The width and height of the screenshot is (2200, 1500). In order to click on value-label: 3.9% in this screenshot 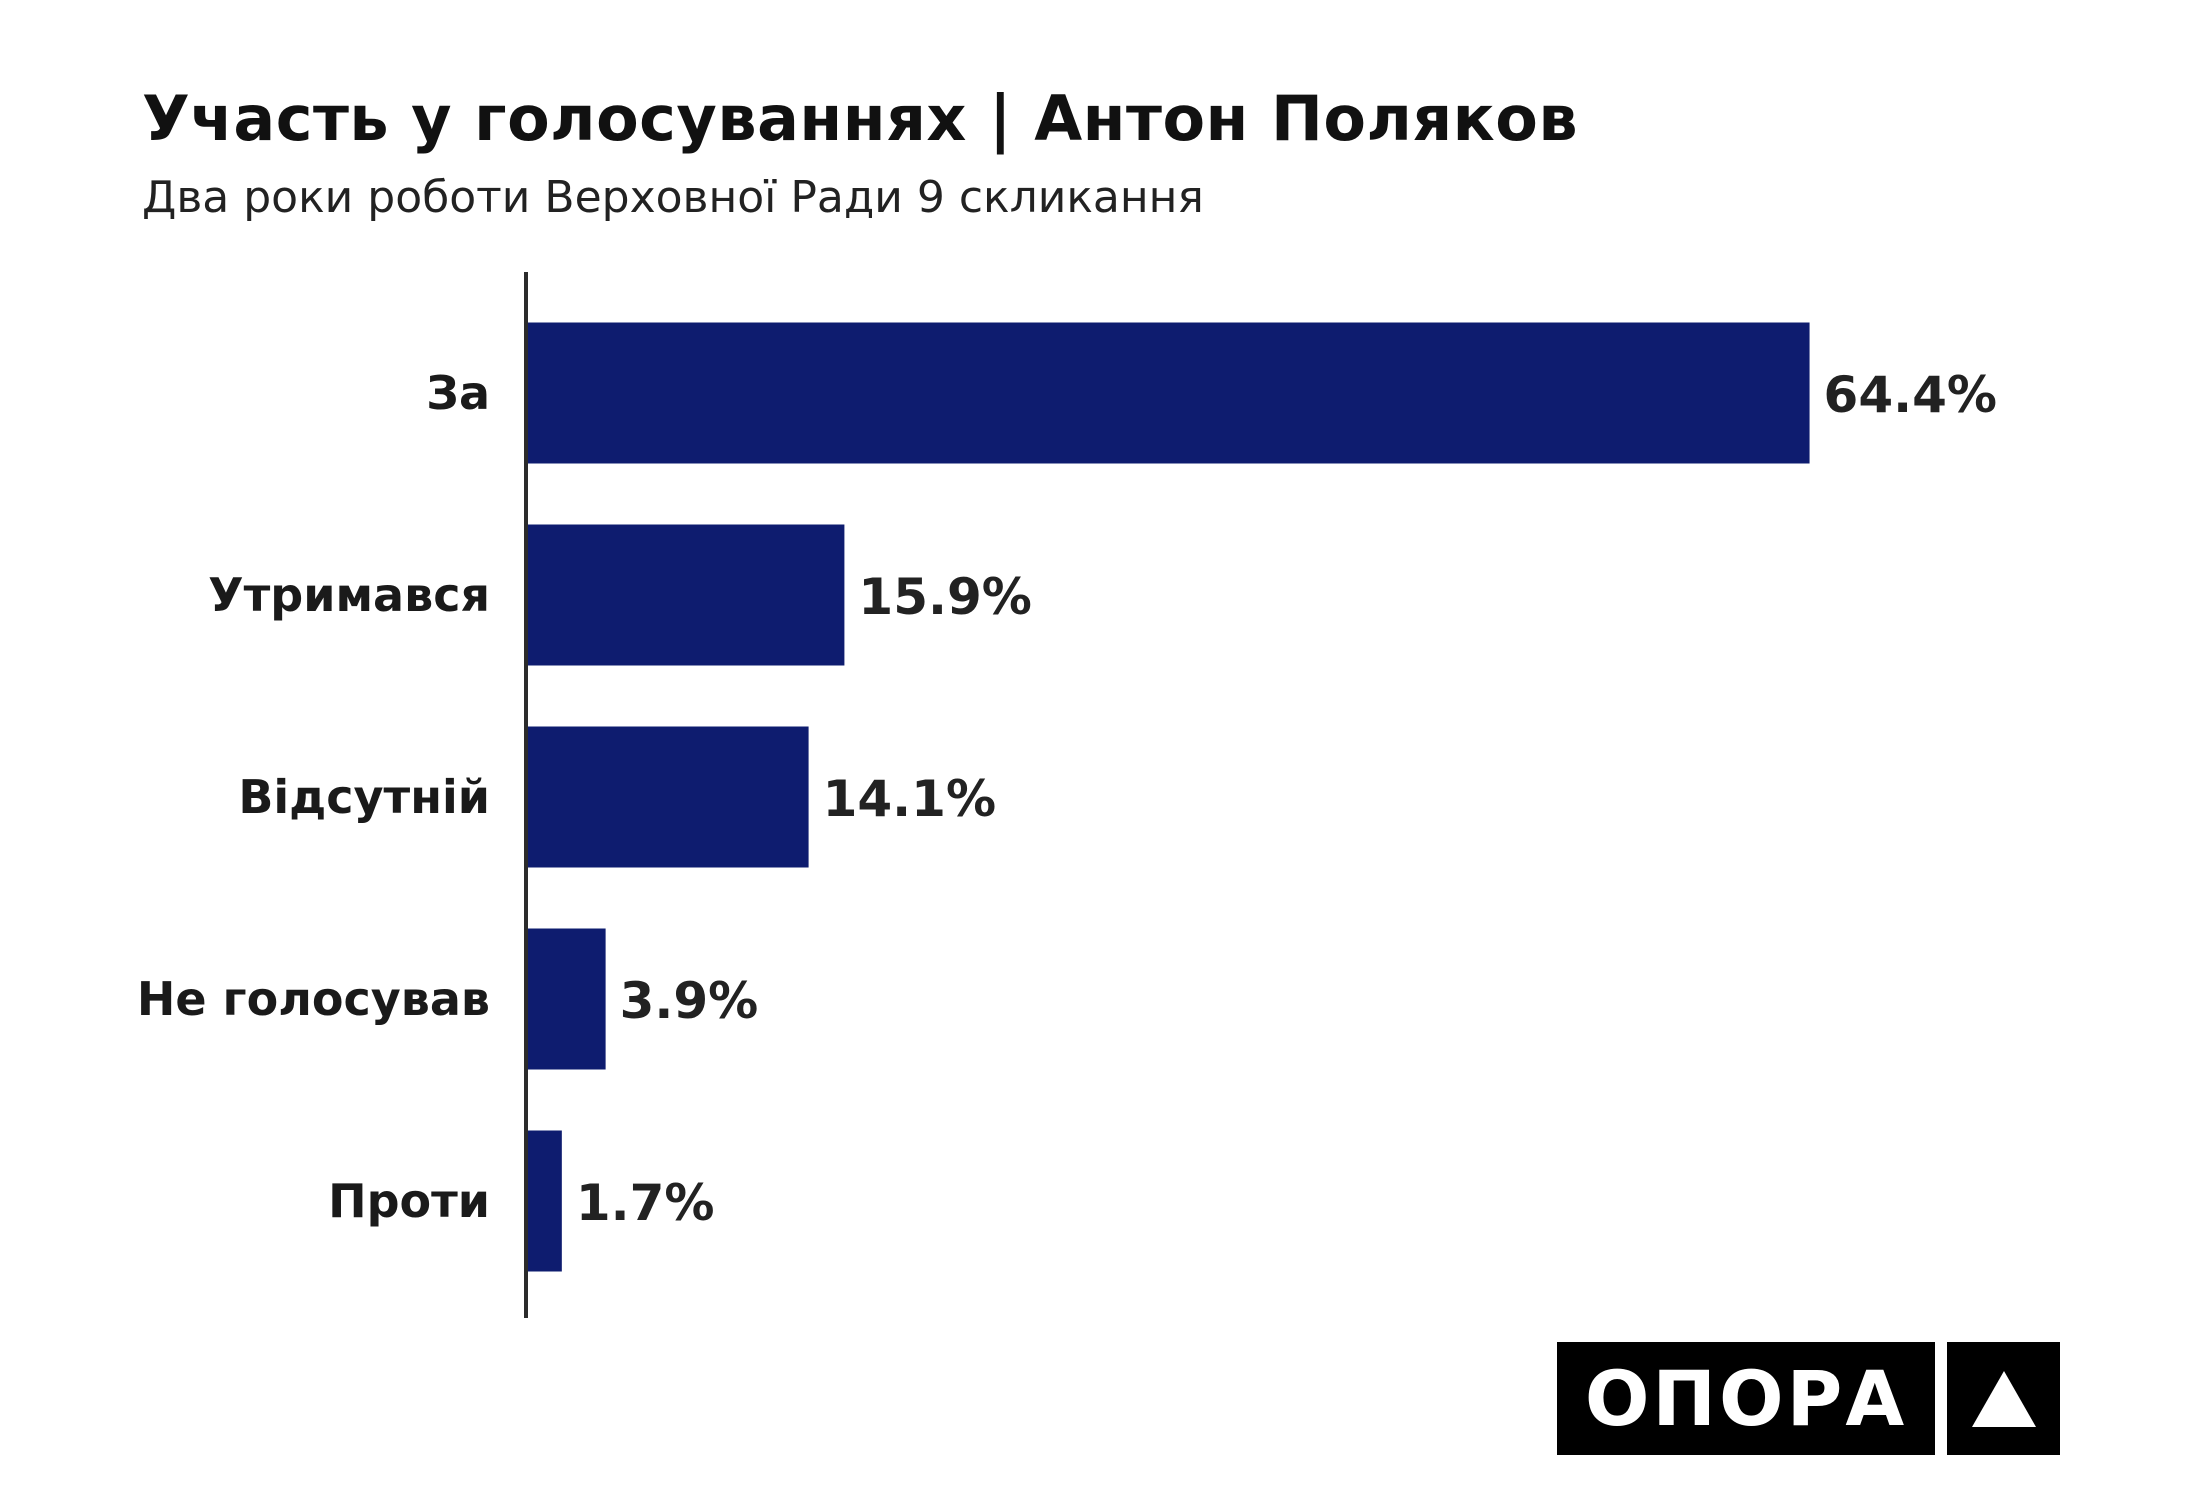, I will do `click(689, 1001)`.